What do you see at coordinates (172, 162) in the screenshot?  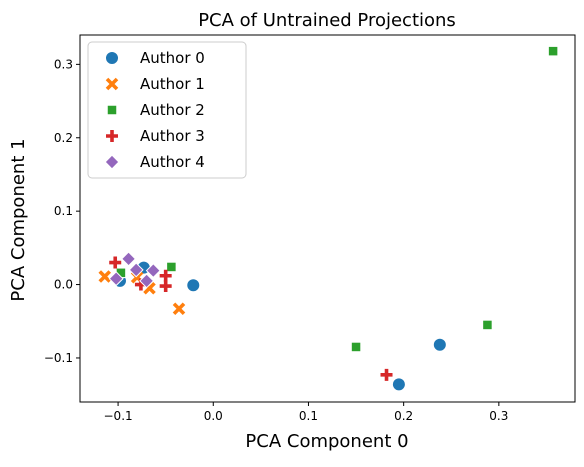 I see `legend-label: Author 4` at bounding box center [172, 162].